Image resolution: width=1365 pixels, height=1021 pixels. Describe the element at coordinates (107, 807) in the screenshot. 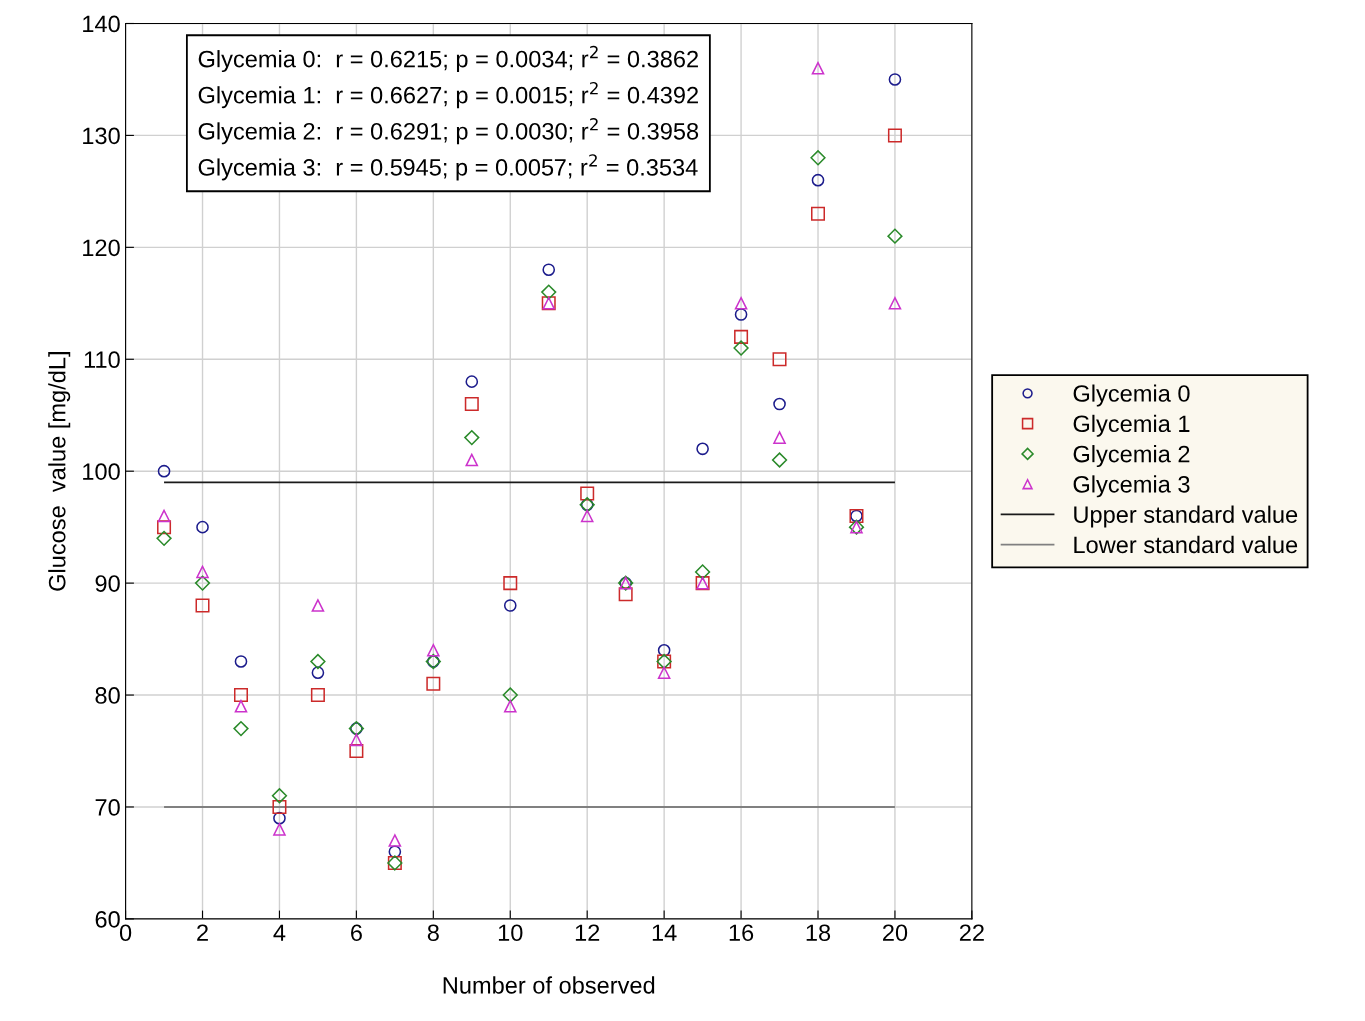

I see `y-tick-label: 70` at that location.